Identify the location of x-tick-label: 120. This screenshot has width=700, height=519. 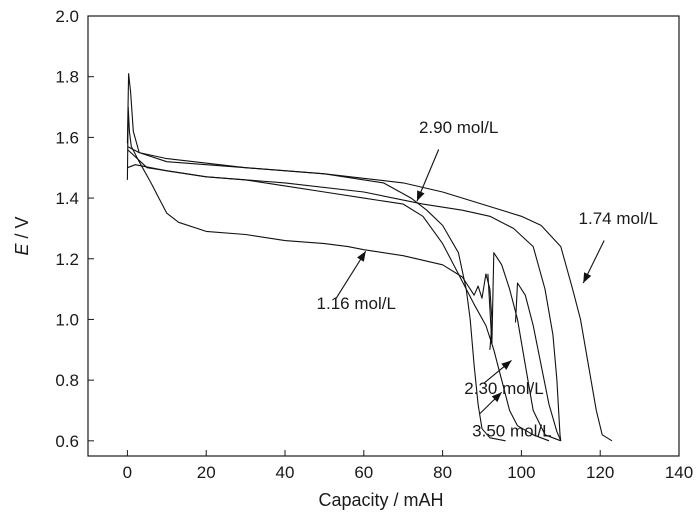
(600, 472).